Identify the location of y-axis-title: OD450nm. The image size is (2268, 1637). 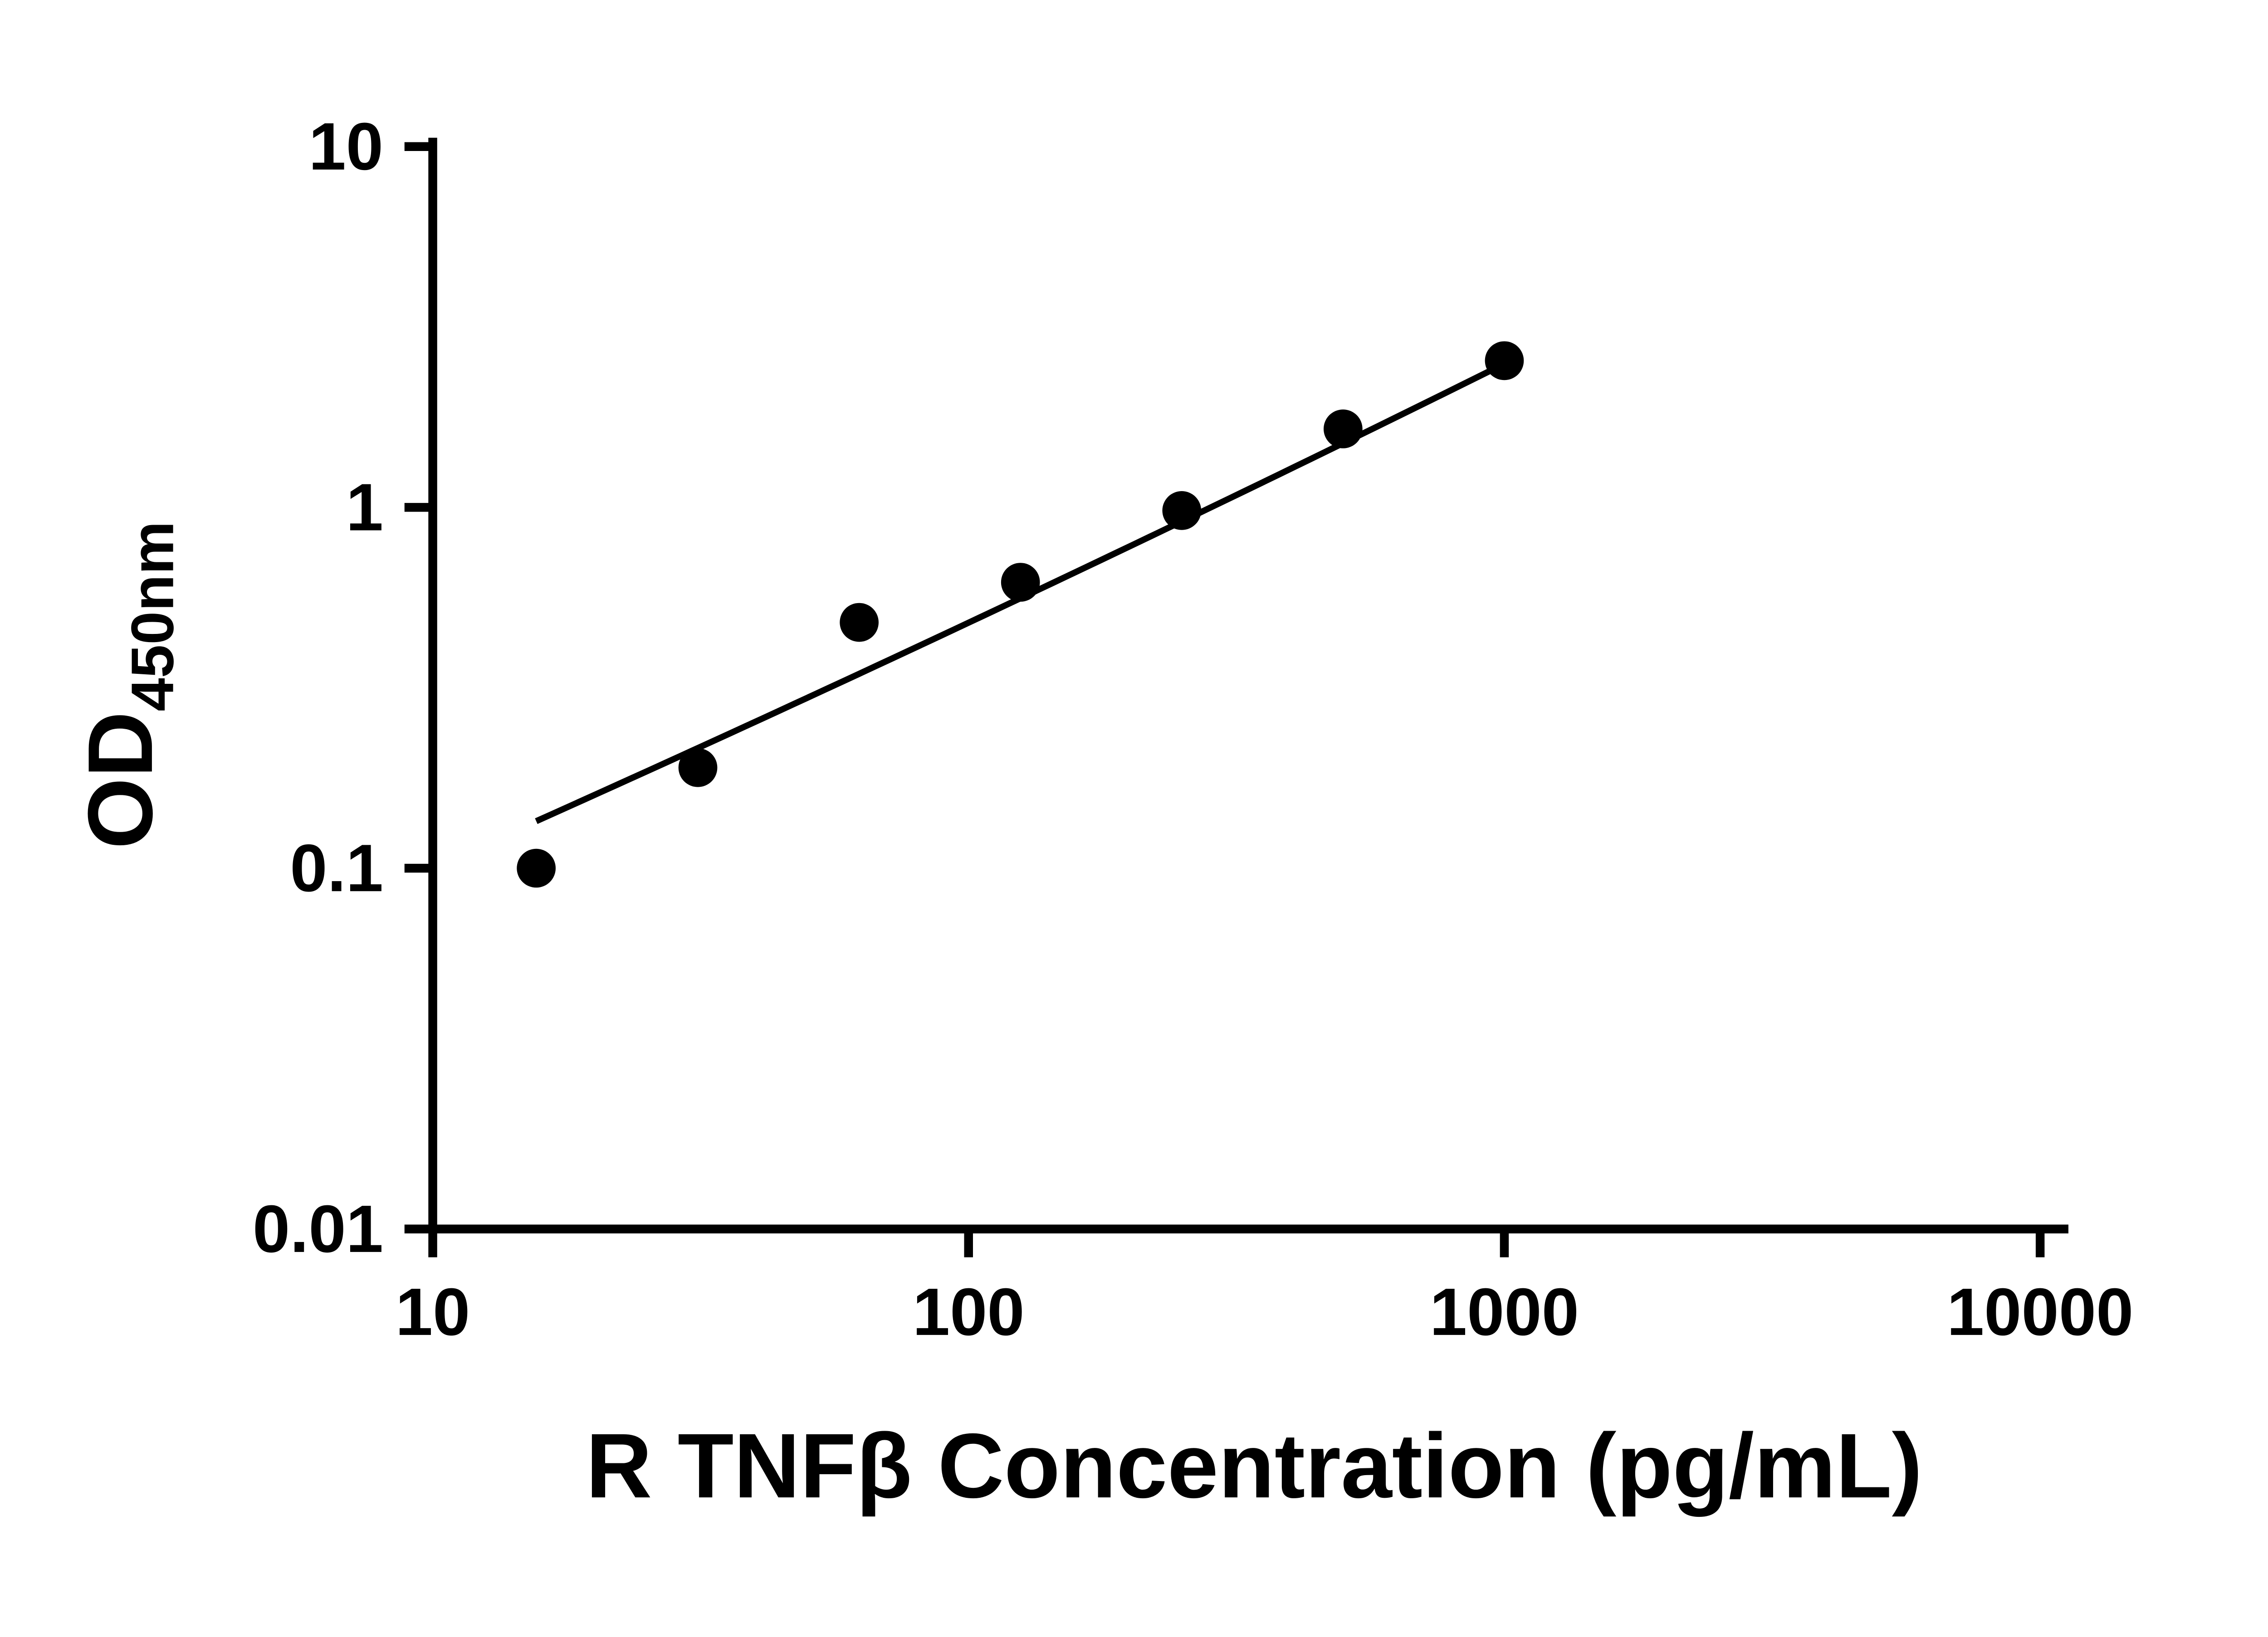
(128, 685).